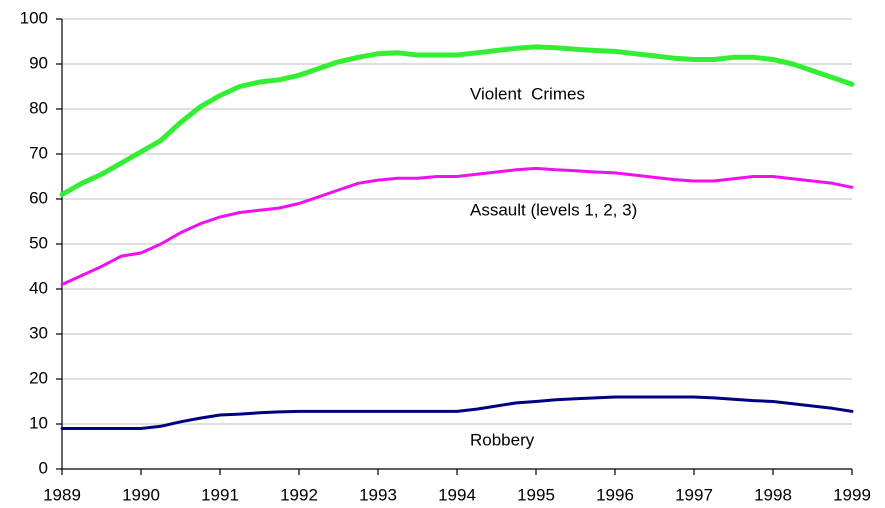 Image resolution: width=885 pixels, height=508 pixels. I want to click on y-tick-label: 20, so click(38, 377).